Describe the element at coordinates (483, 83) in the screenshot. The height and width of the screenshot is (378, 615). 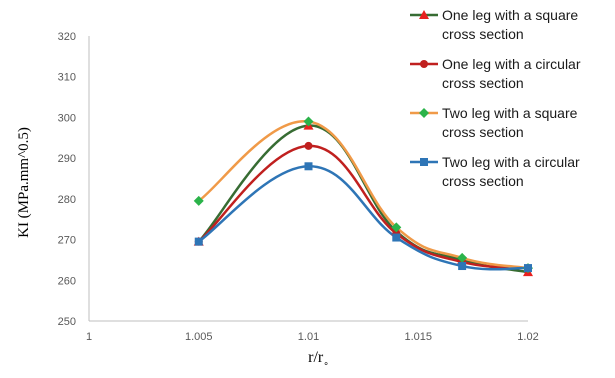
I see `legend-label-2: cross section` at that location.